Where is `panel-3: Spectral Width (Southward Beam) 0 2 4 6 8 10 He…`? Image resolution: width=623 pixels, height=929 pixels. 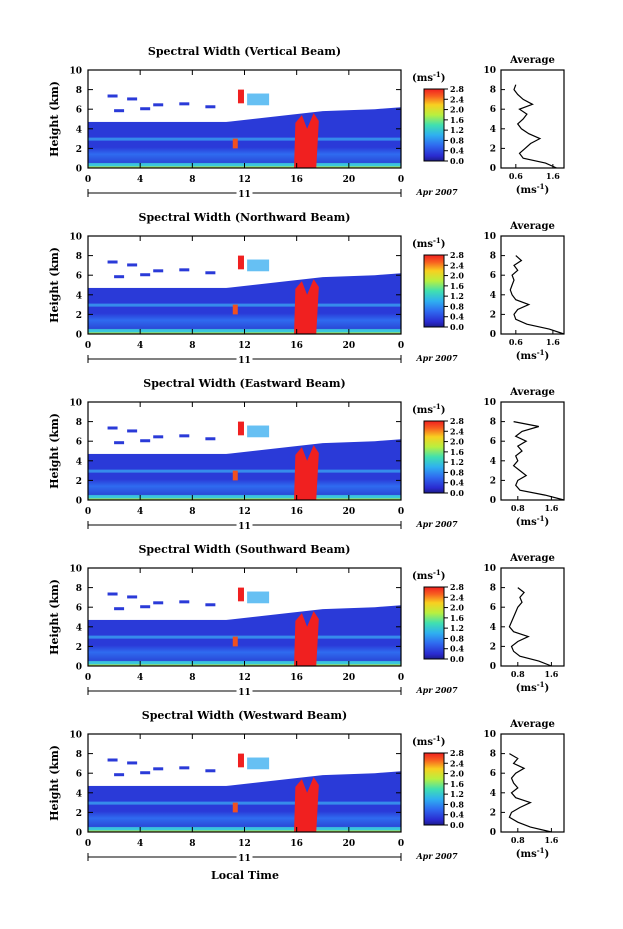 panel-3: Spectral Width (Southward Beam) 0 2 4 6 8 10 He… is located at coordinates (306, 620).